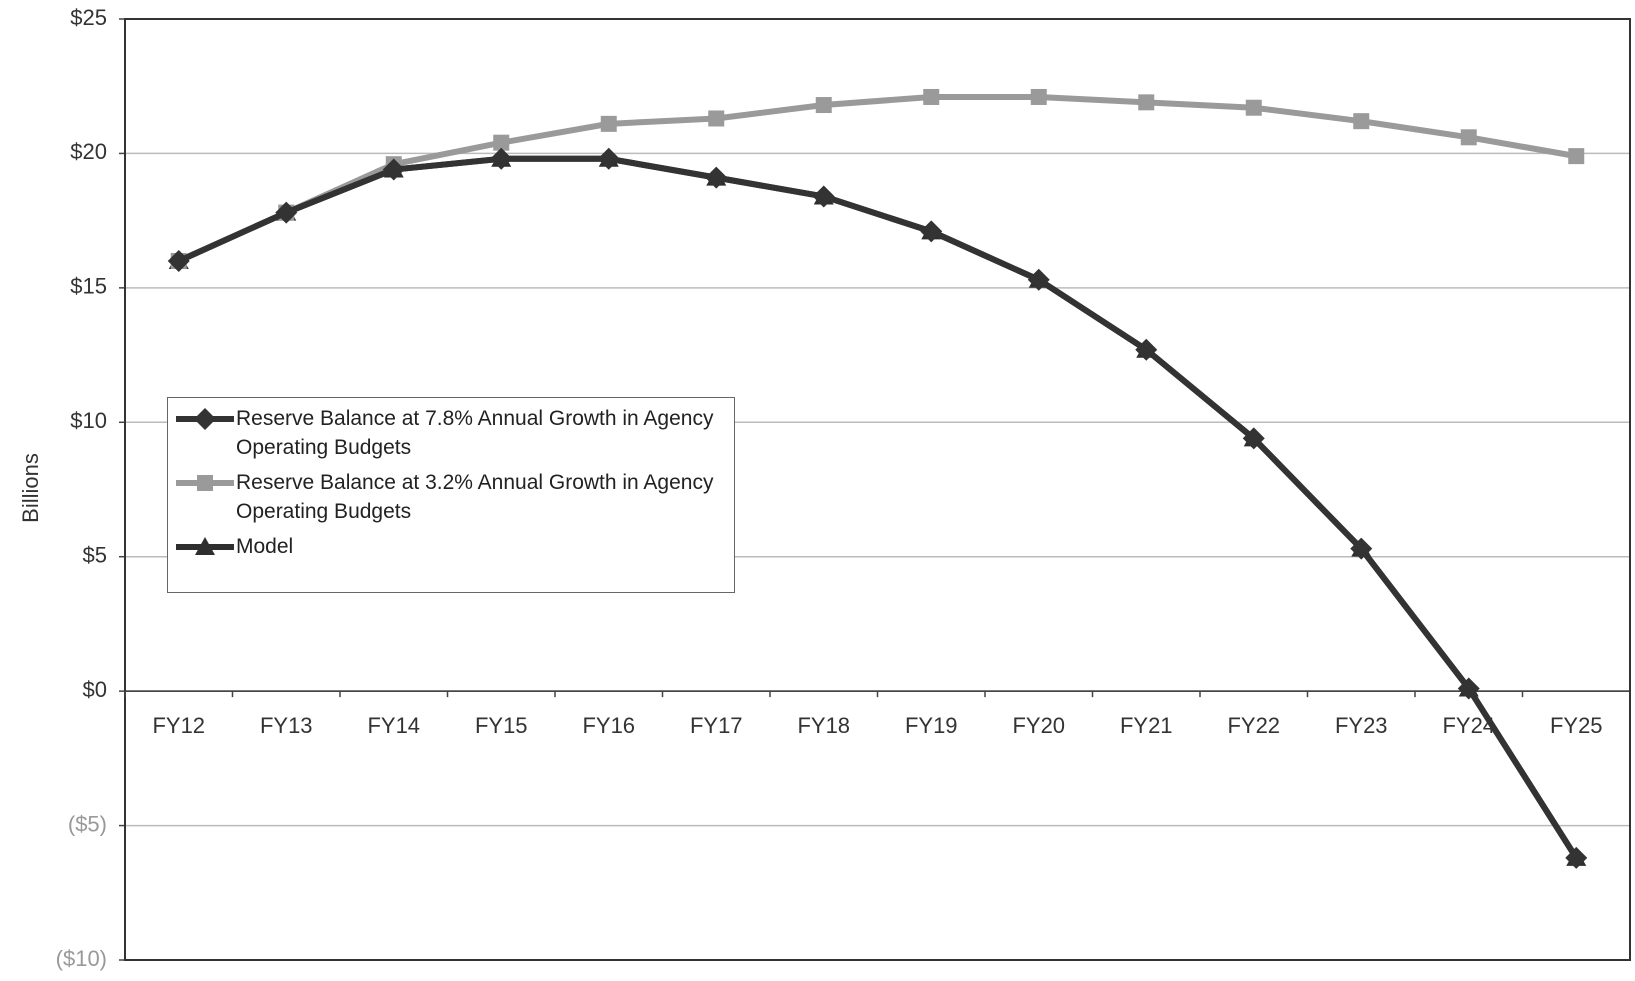 The image size is (1635, 981). I want to click on series-line, so click(877, 178).